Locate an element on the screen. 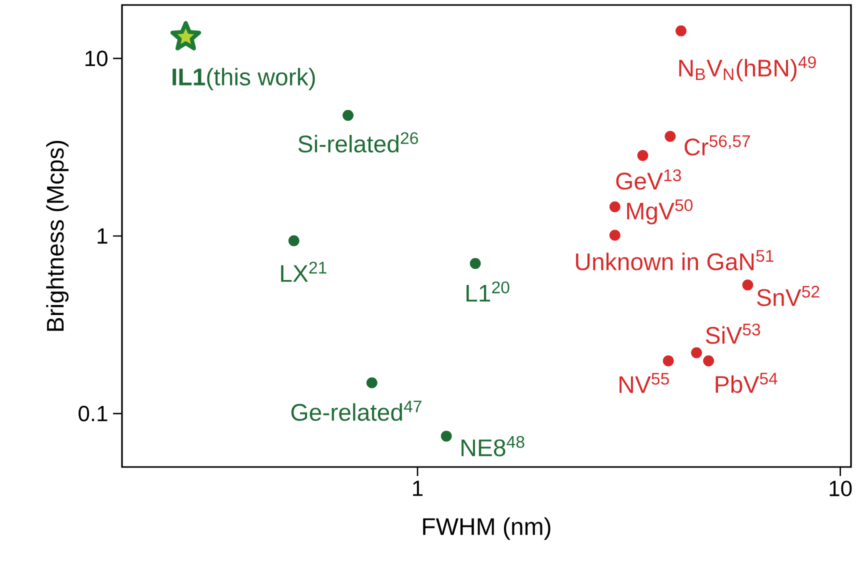 This screenshot has width=862, height=567. annotation: Cr$^{56,57}$ is located at coordinates (717, 145).